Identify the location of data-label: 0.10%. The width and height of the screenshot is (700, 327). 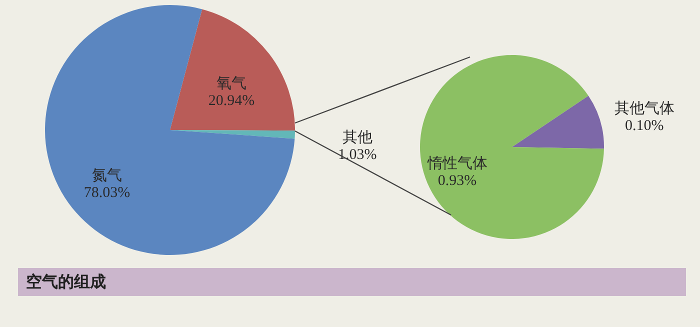
(644, 126).